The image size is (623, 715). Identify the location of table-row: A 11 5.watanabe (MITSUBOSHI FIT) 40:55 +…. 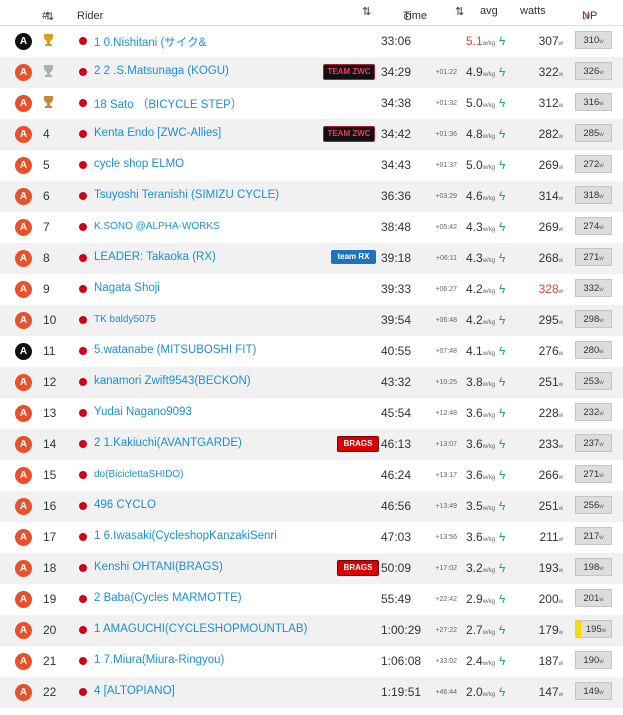
(311, 351).